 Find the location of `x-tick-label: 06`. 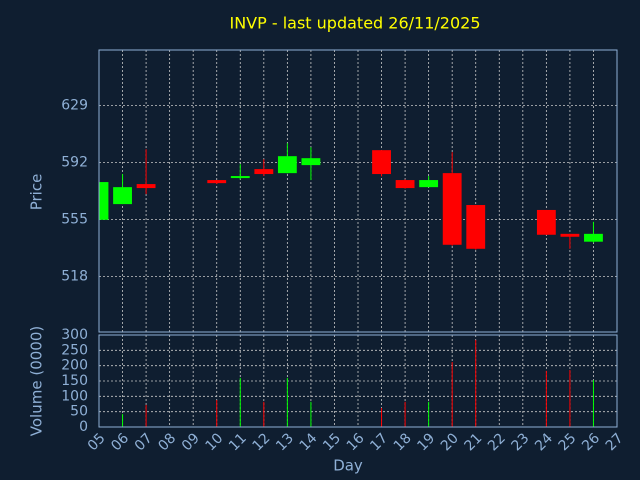

x-tick-label: 06 is located at coordinates (120, 442).